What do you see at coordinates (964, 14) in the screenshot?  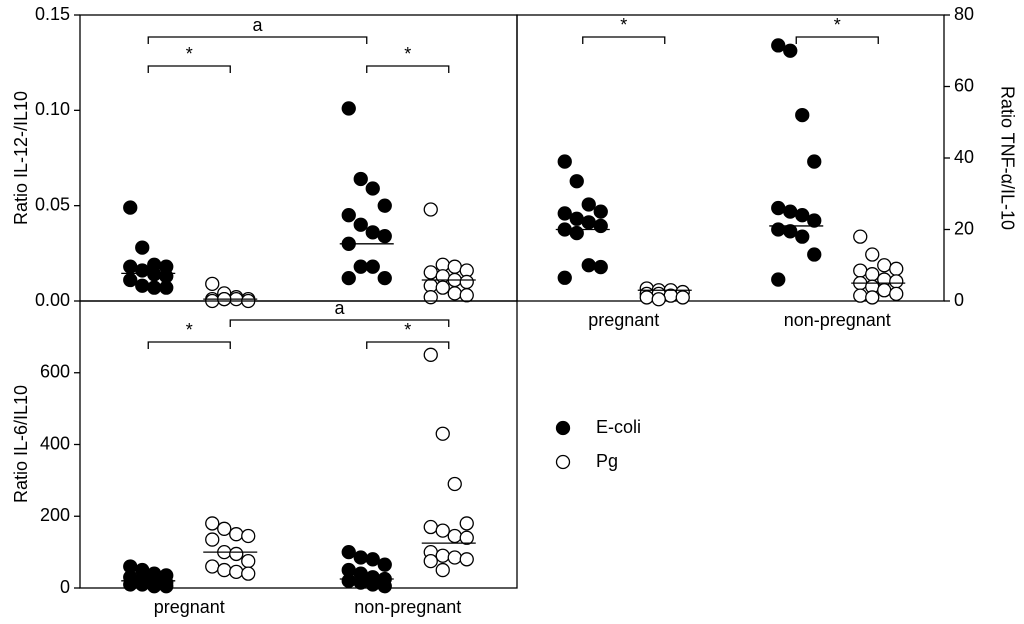 I see `y-tick-label: 80` at bounding box center [964, 14].